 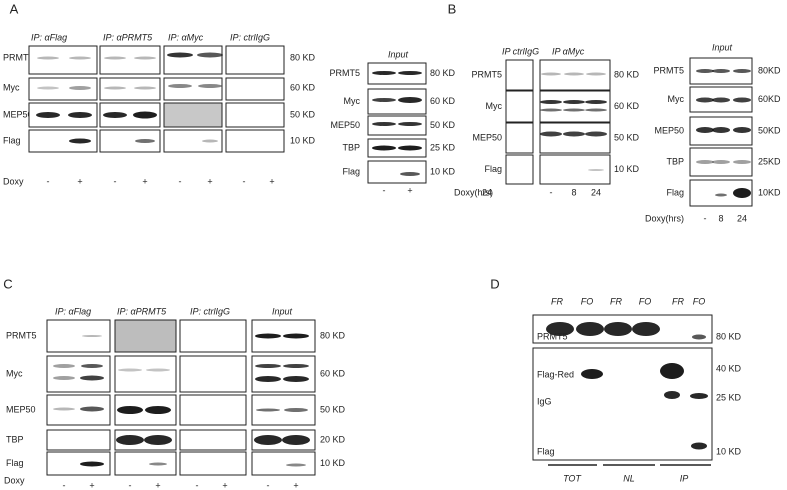 I want to click on ip-header: IP: αMyc, so click(x=186, y=37).